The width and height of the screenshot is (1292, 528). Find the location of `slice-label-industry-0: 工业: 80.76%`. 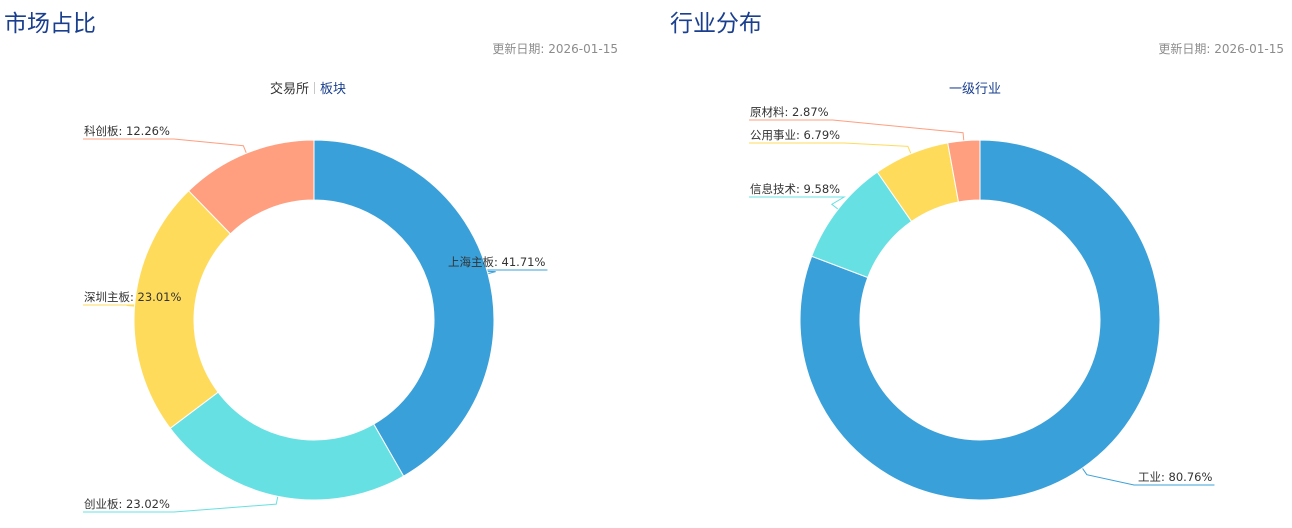

slice-label-industry-0: 工业: 80.76% is located at coordinates (1175, 477).